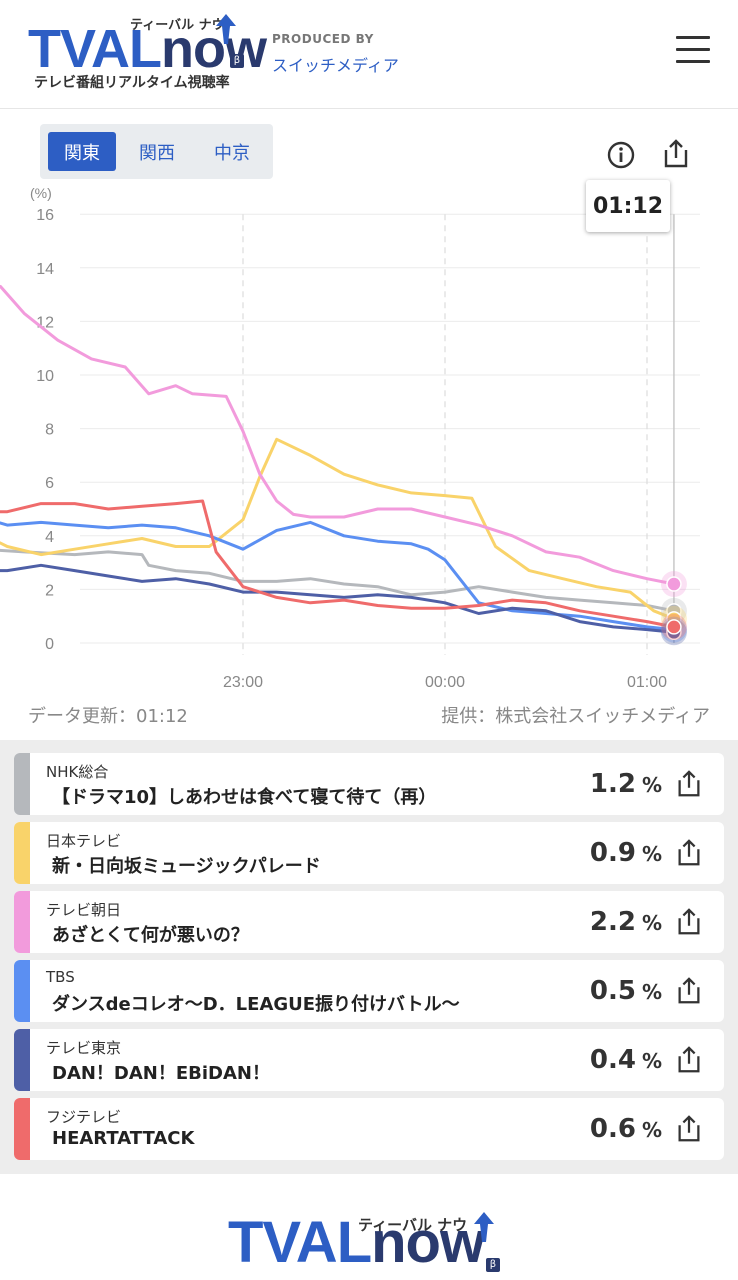 The image size is (738, 1280). What do you see at coordinates (369, 853) in the screenshot?
I see `program-card-ntv: 日本テレビ 新・日向坂ミュージックパレード 0.9%` at bounding box center [369, 853].